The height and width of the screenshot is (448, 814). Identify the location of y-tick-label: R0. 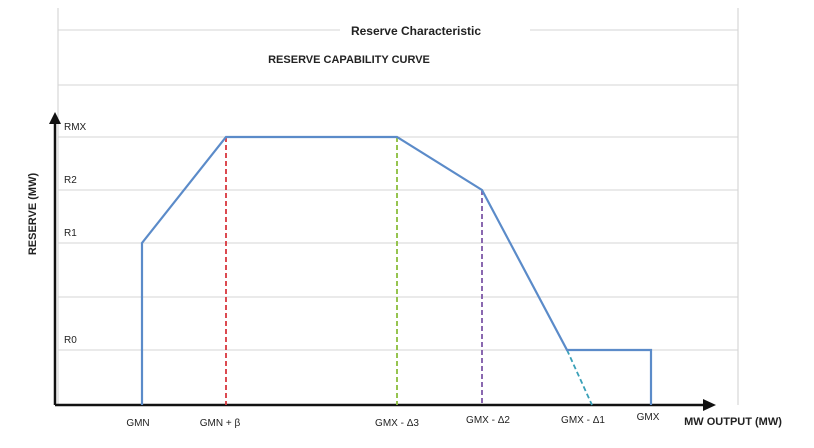
(70, 340).